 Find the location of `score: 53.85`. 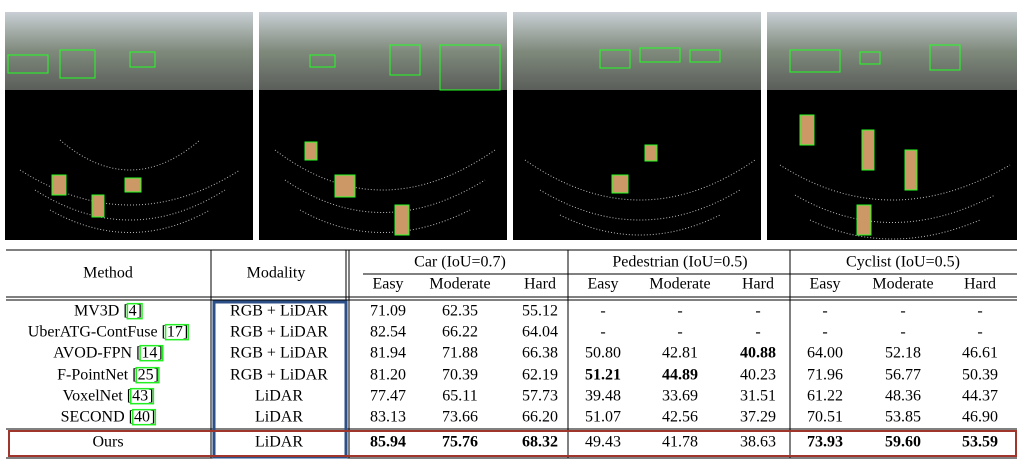

score: 53.85 is located at coordinates (903, 417).